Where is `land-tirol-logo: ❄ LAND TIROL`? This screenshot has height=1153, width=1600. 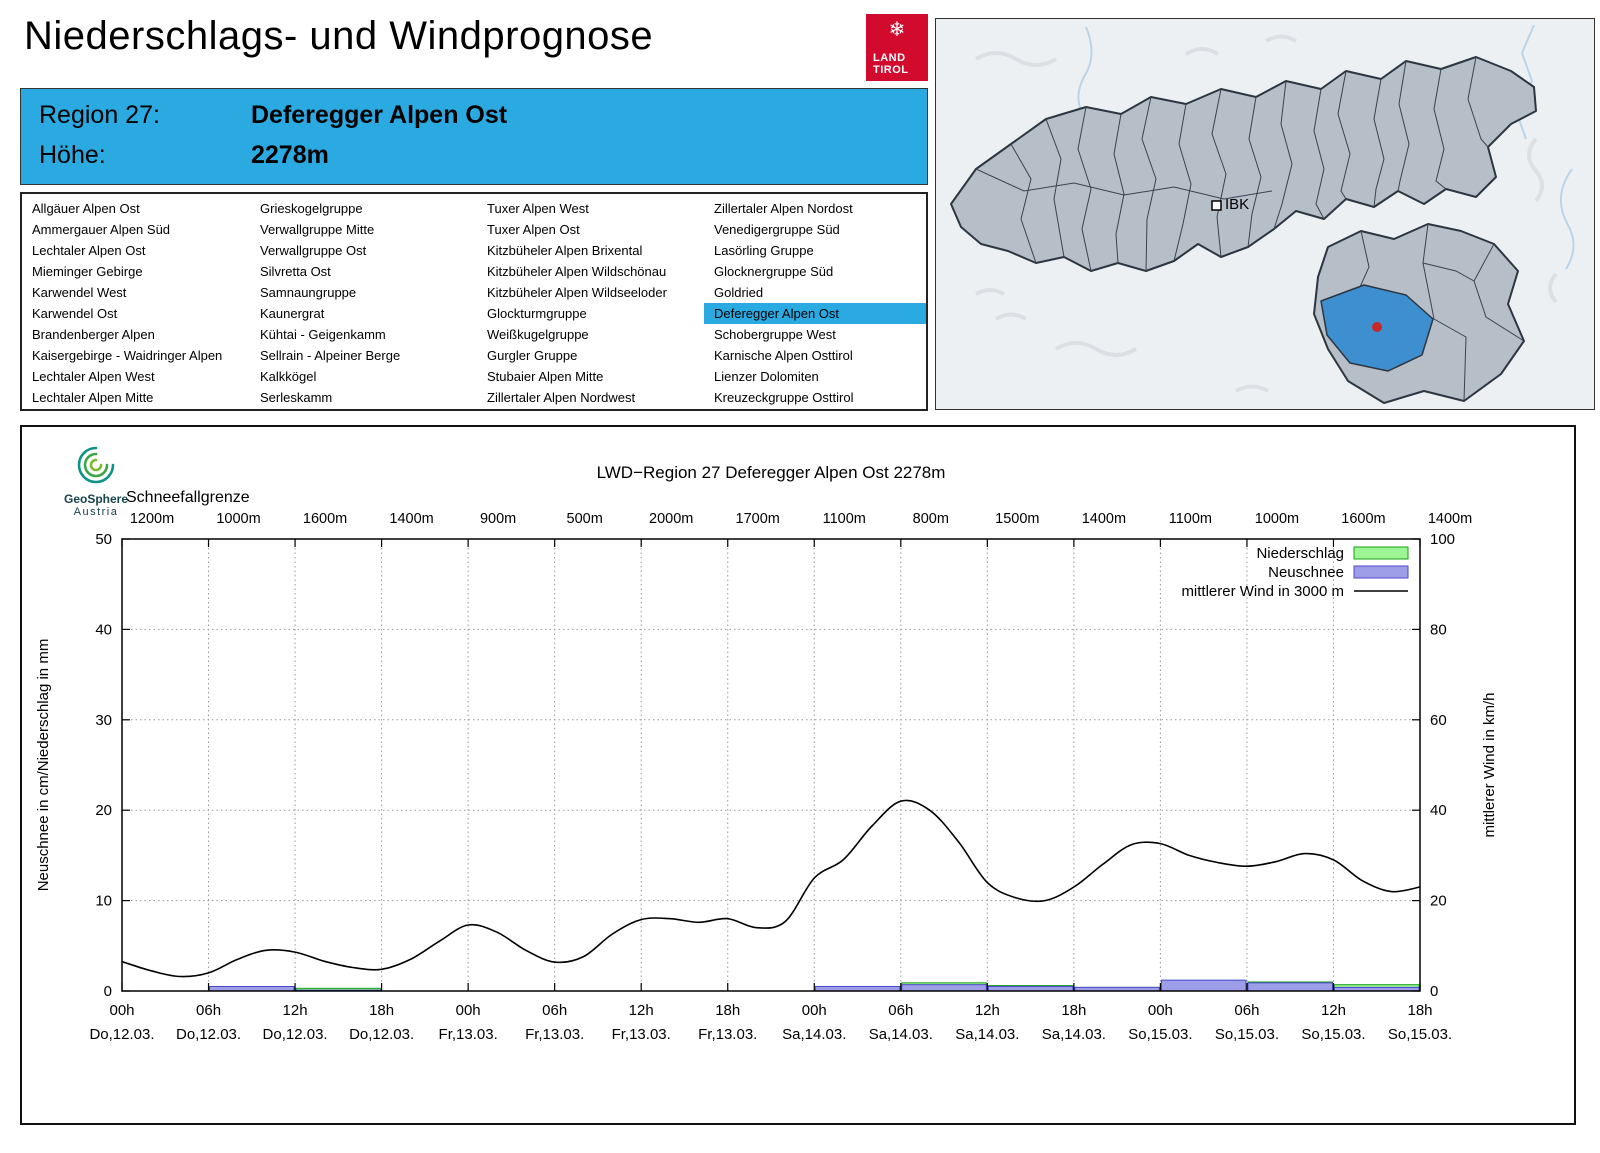 land-tirol-logo: ❄ LAND TIROL is located at coordinates (897, 47).